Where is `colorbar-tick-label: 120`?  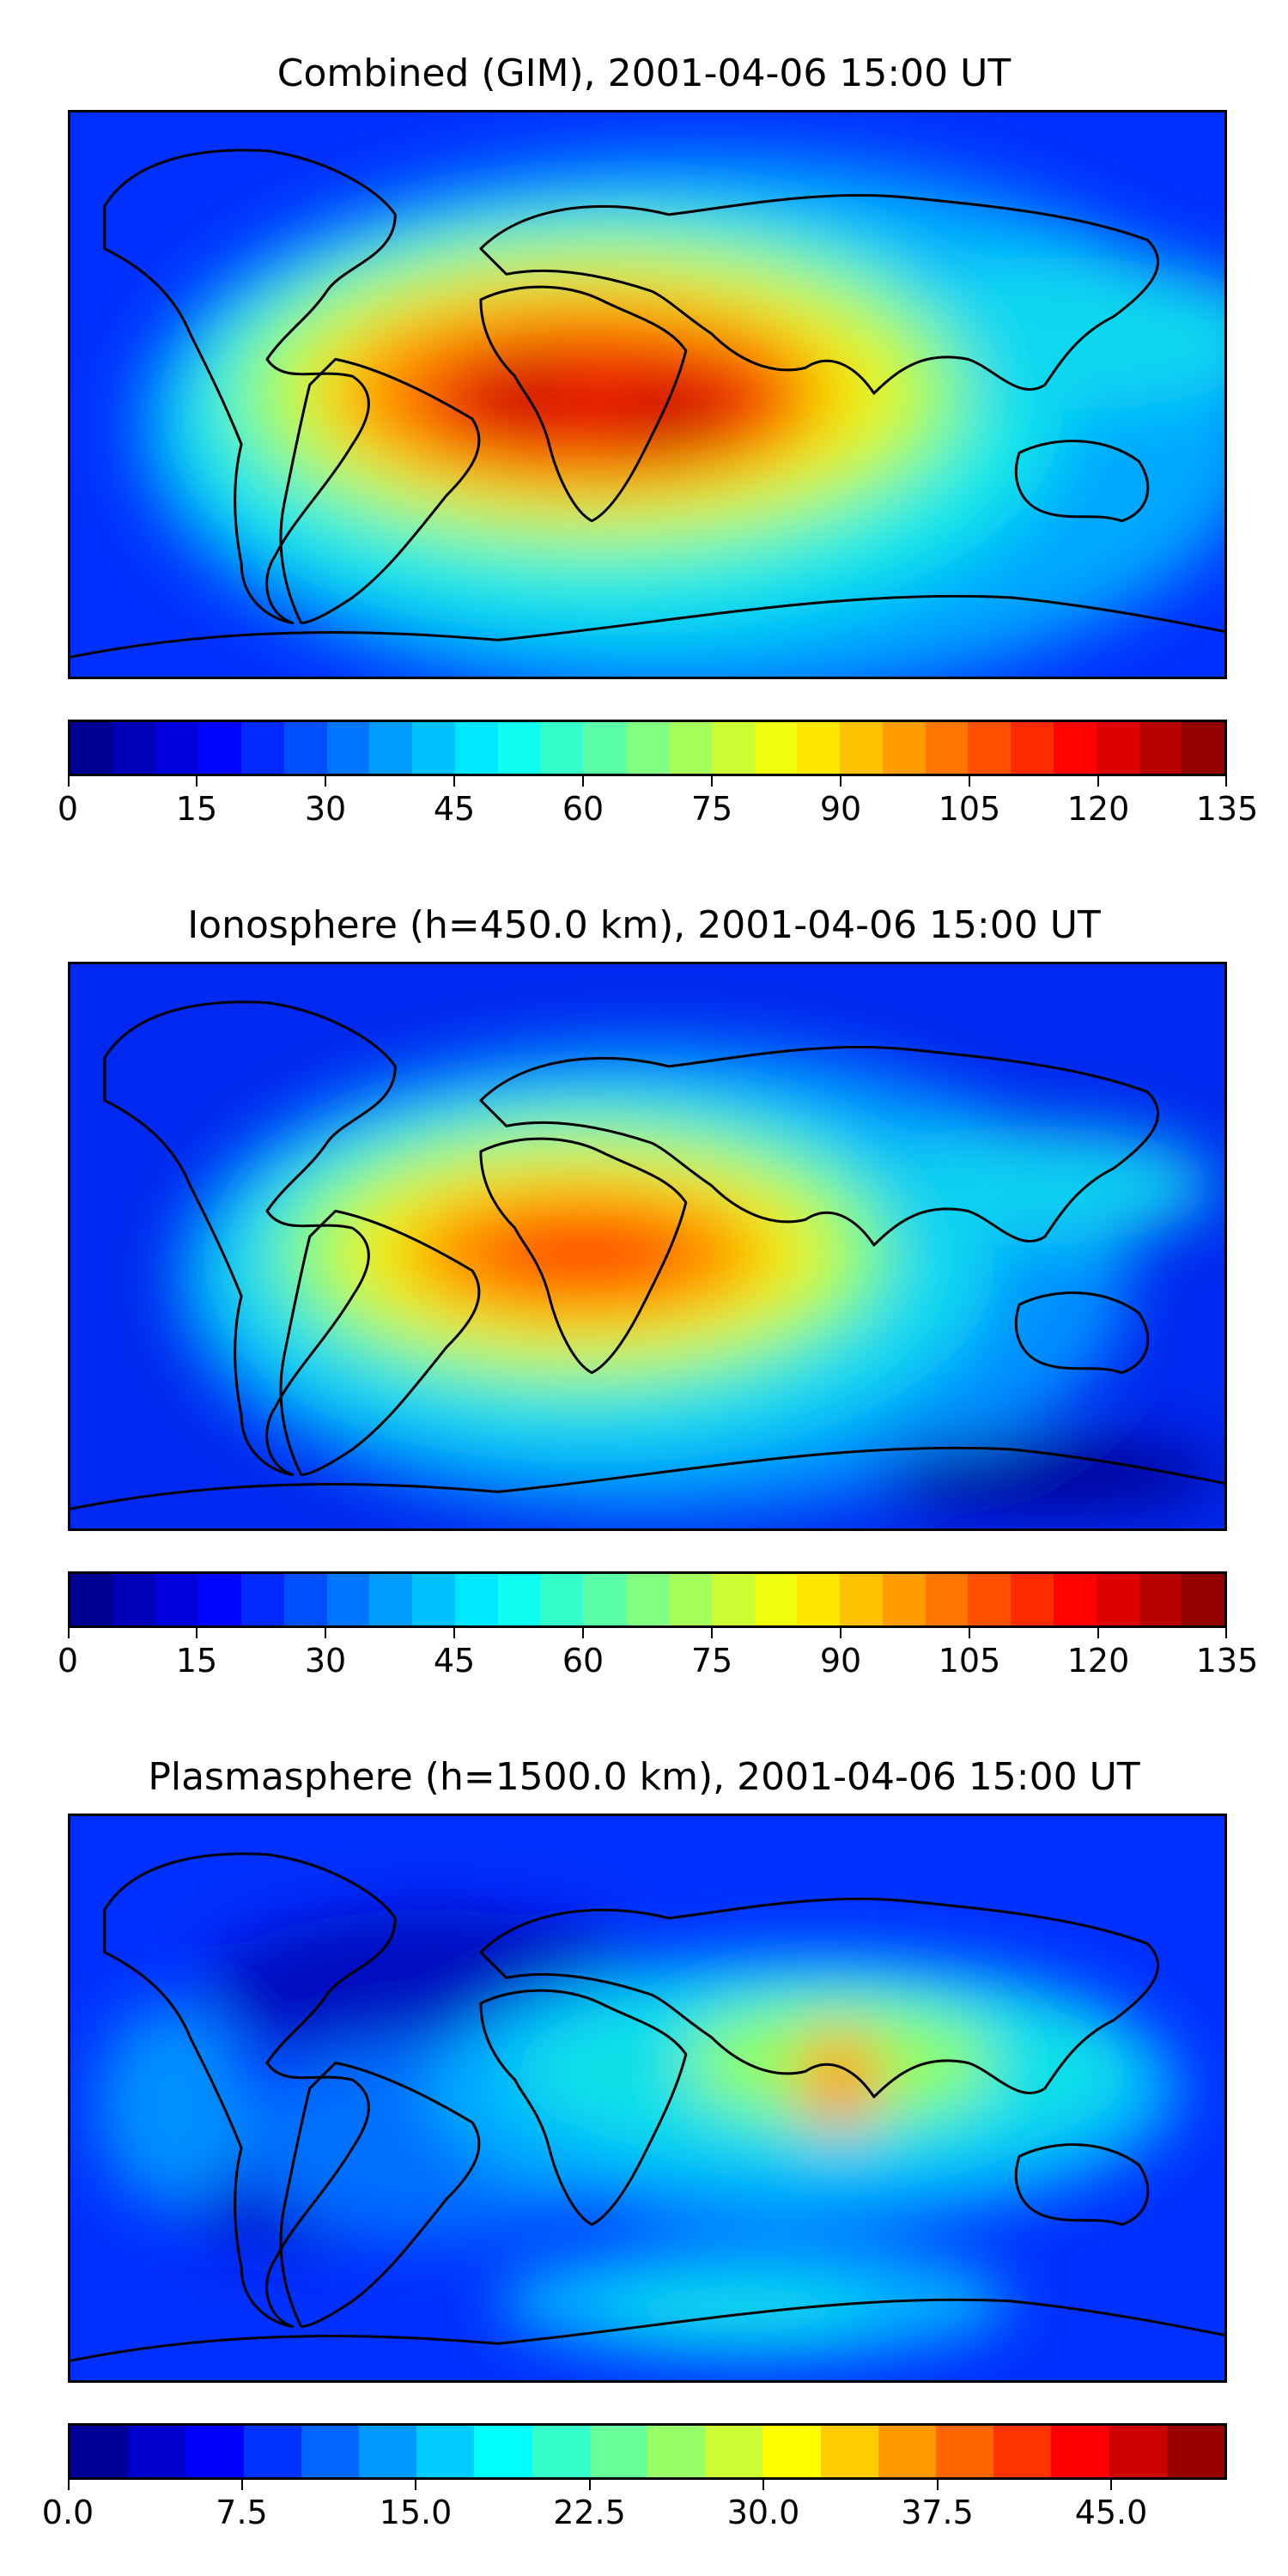 colorbar-tick-label: 120 is located at coordinates (1098, 809).